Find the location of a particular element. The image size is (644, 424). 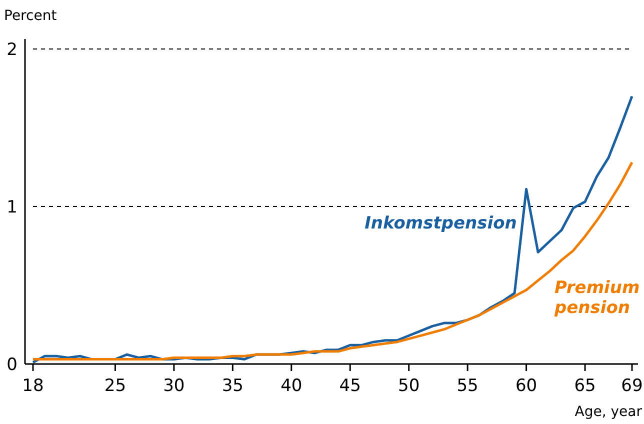

x-tick-label: 60 is located at coordinates (526, 386).